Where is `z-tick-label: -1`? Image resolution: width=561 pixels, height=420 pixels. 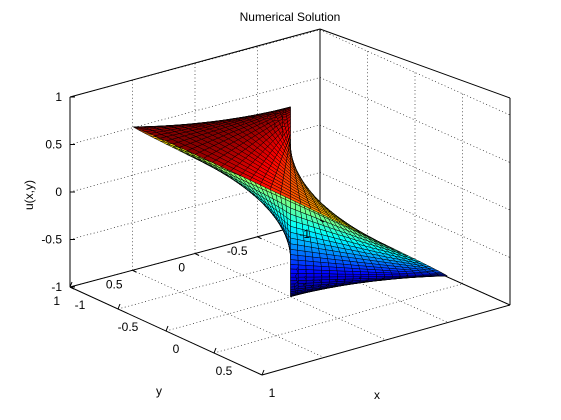 z-tick-label: -1 is located at coordinates (56, 287).